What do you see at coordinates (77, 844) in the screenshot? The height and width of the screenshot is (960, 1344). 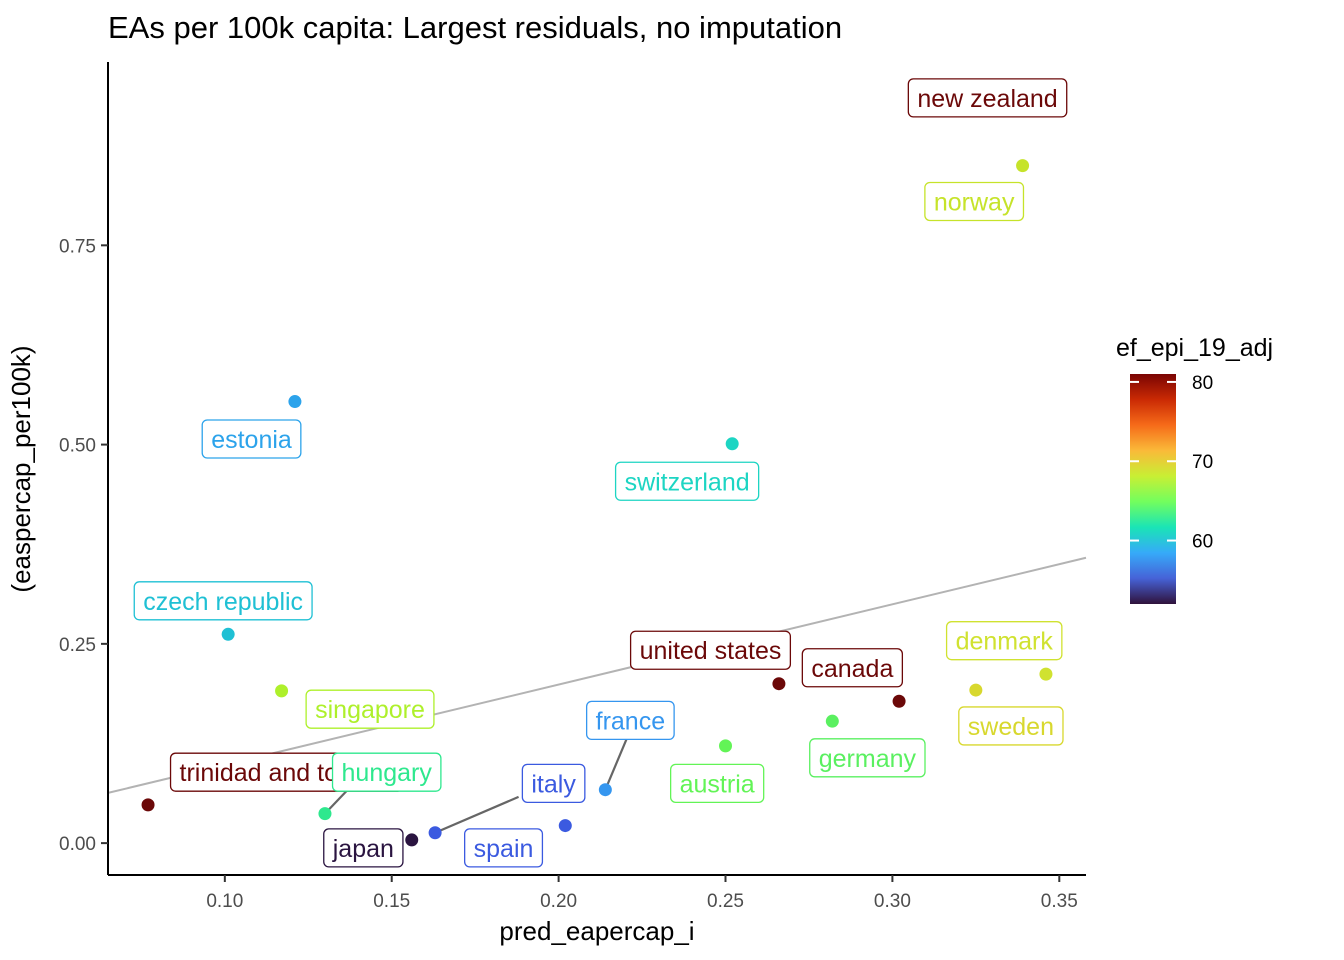 I see `y-tick-label: 0.00` at bounding box center [77, 844].